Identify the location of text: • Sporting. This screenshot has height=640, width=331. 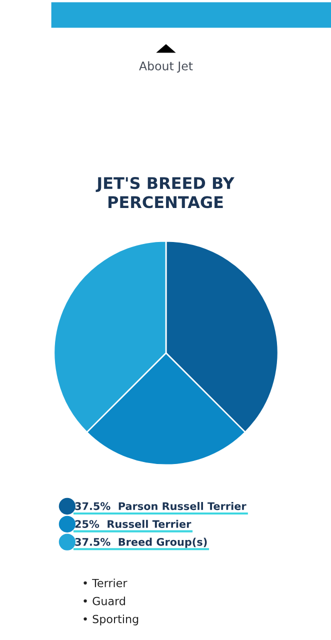
(111, 620).